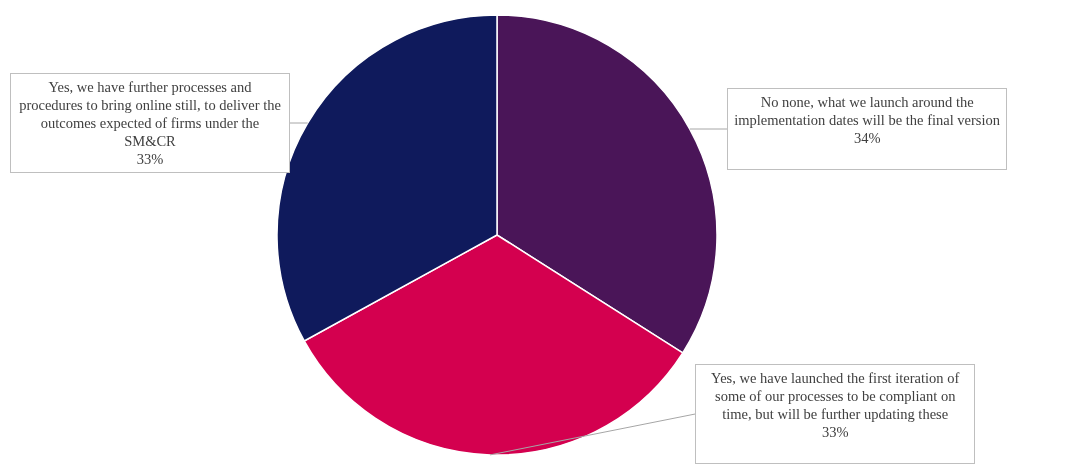 Image resolution: width=1079 pixels, height=466 pixels. I want to click on data-label: 34%, so click(867, 138).